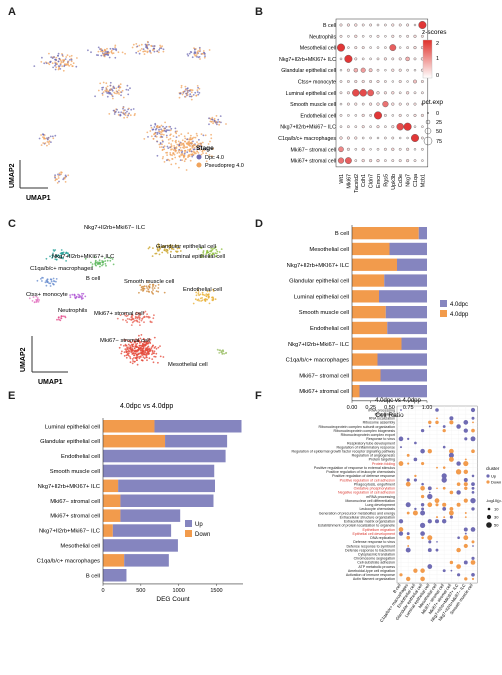 Image resolution: width=502 pixels, height=675 pixels. What do you see at coordinates (403, 359) in the screenshot?
I see `ratio-bar-4.0dpc` at bounding box center [403, 359].